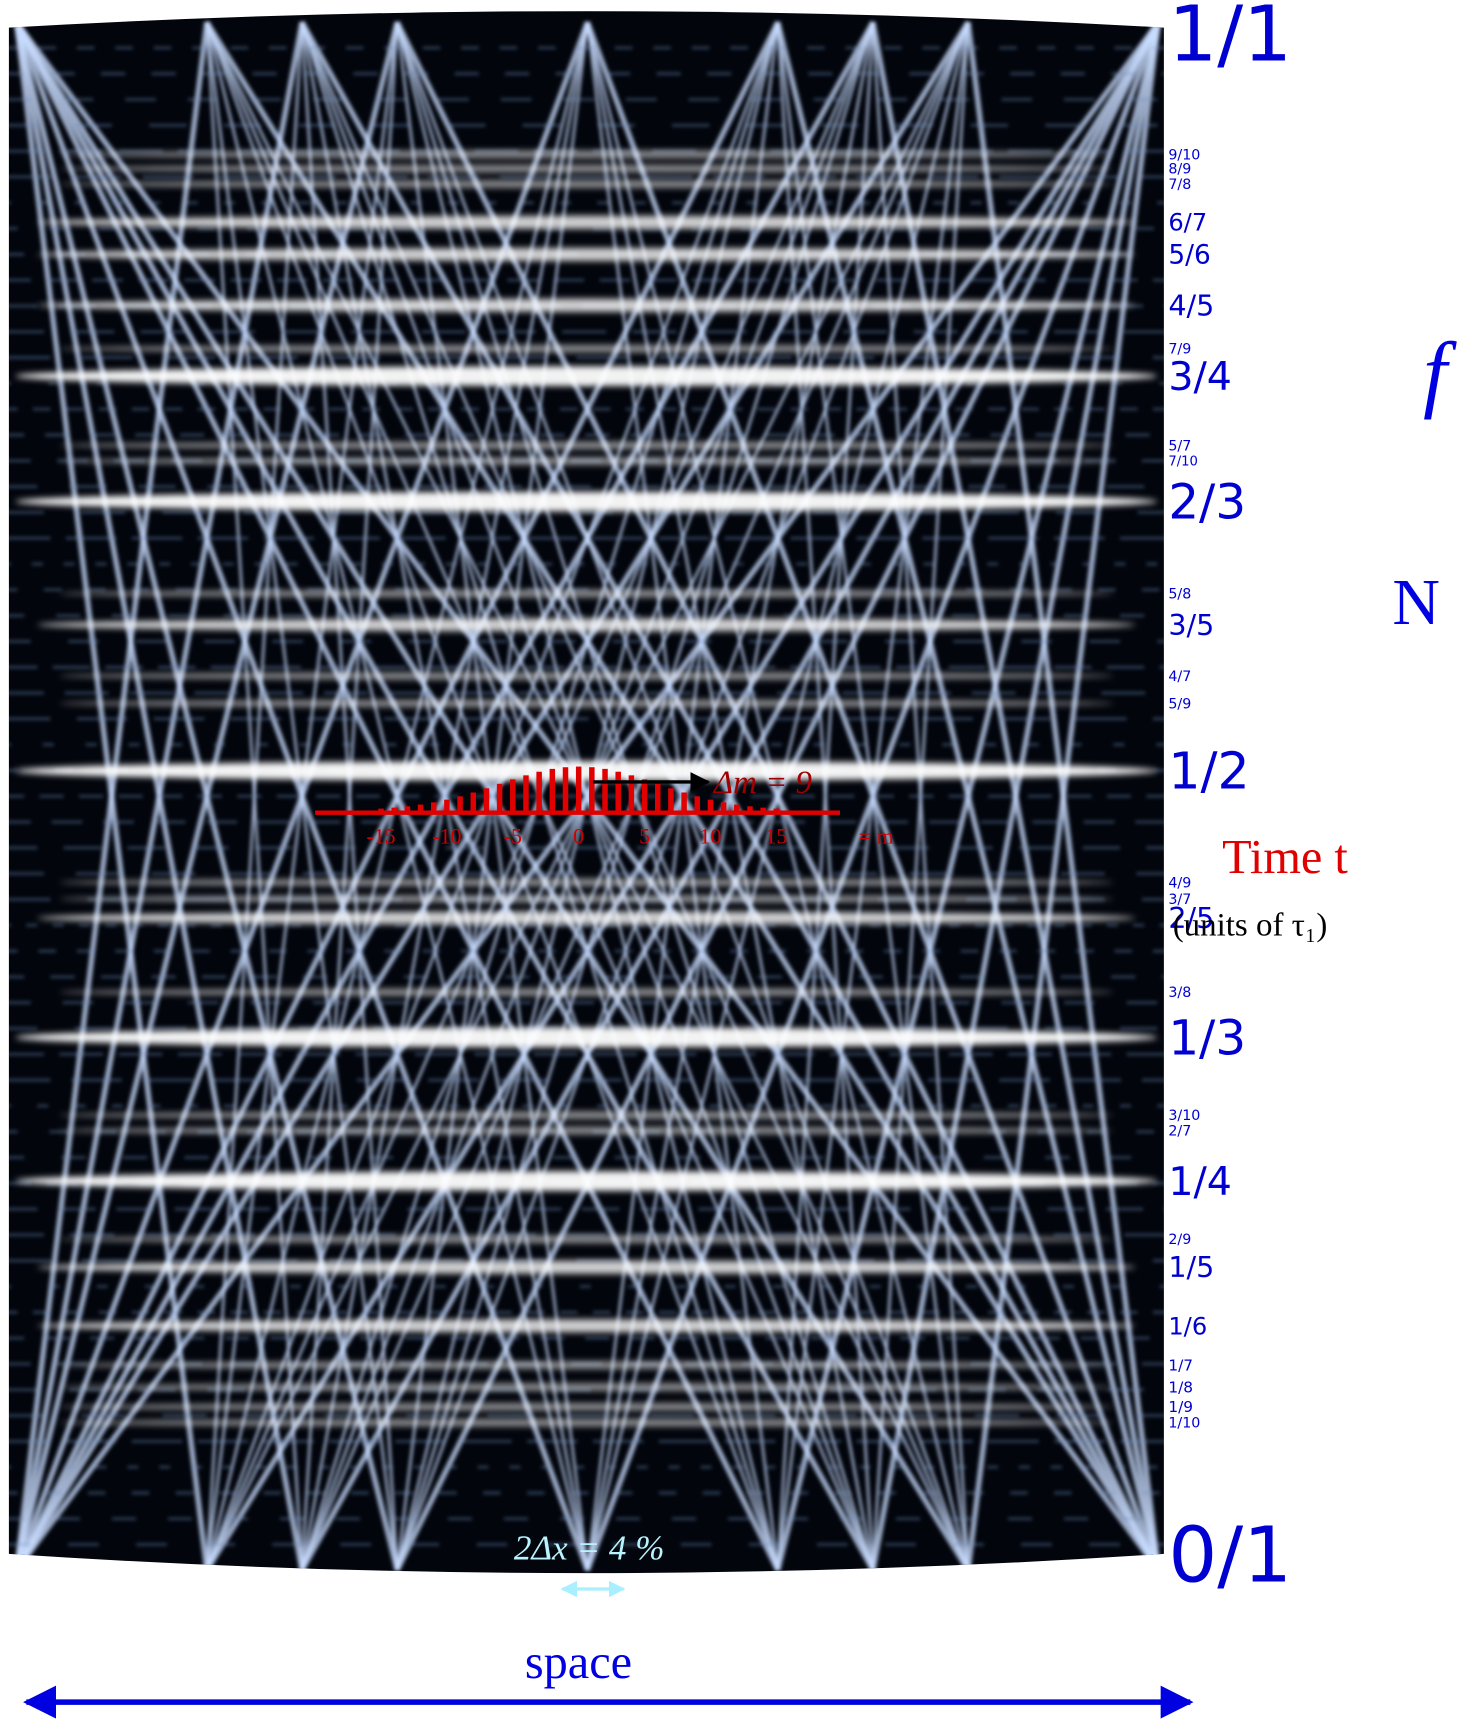 The width and height of the screenshot is (1467, 1722). What do you see at coordinates (1183, 462) in the screenshot?
I see `fraction-label: 7/10` at bounding box center [1183, 462].